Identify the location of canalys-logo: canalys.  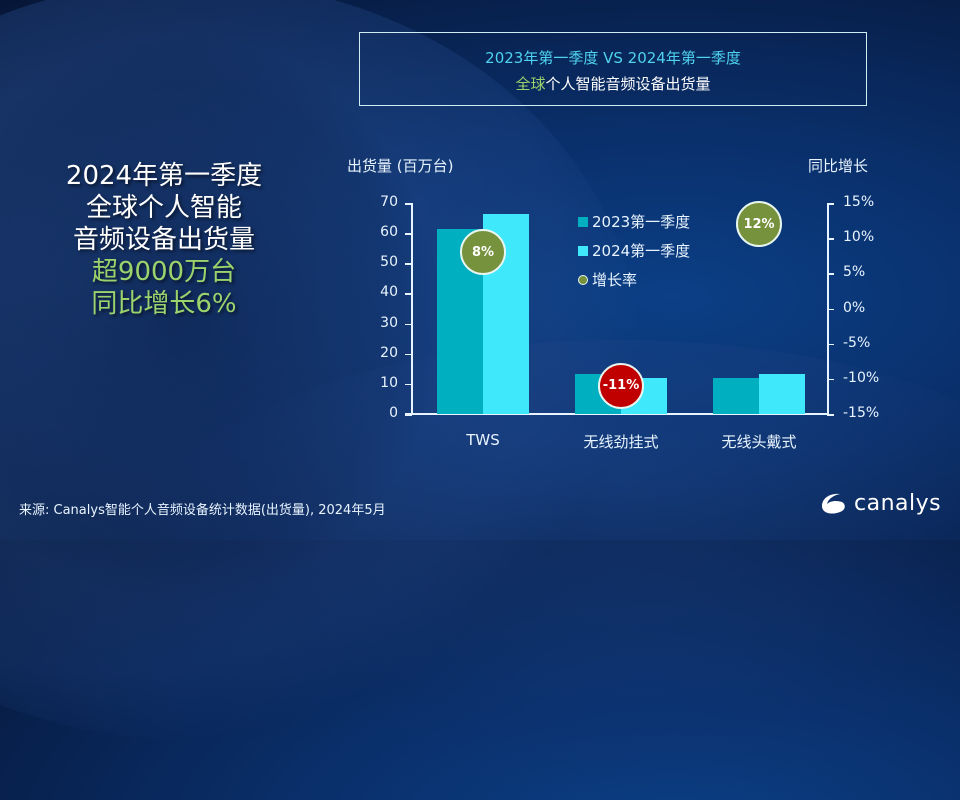
(879, 503).